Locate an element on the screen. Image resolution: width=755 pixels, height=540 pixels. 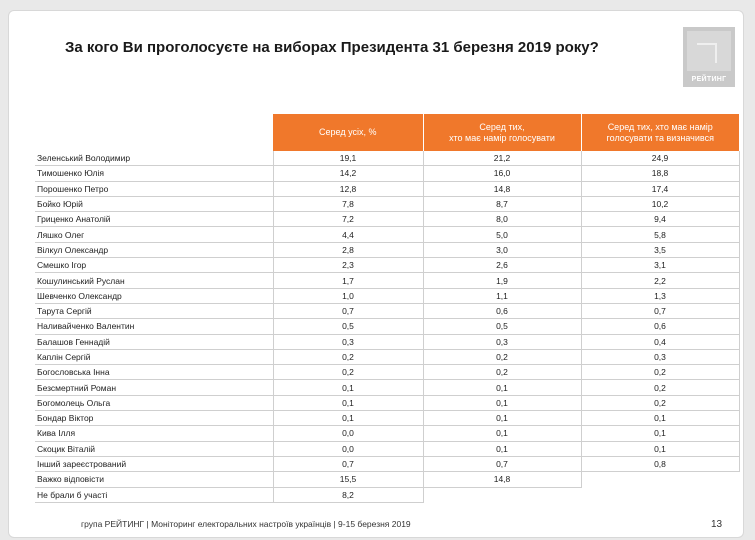
value-among-all: 0,5 is located at coordinates (348, 326).